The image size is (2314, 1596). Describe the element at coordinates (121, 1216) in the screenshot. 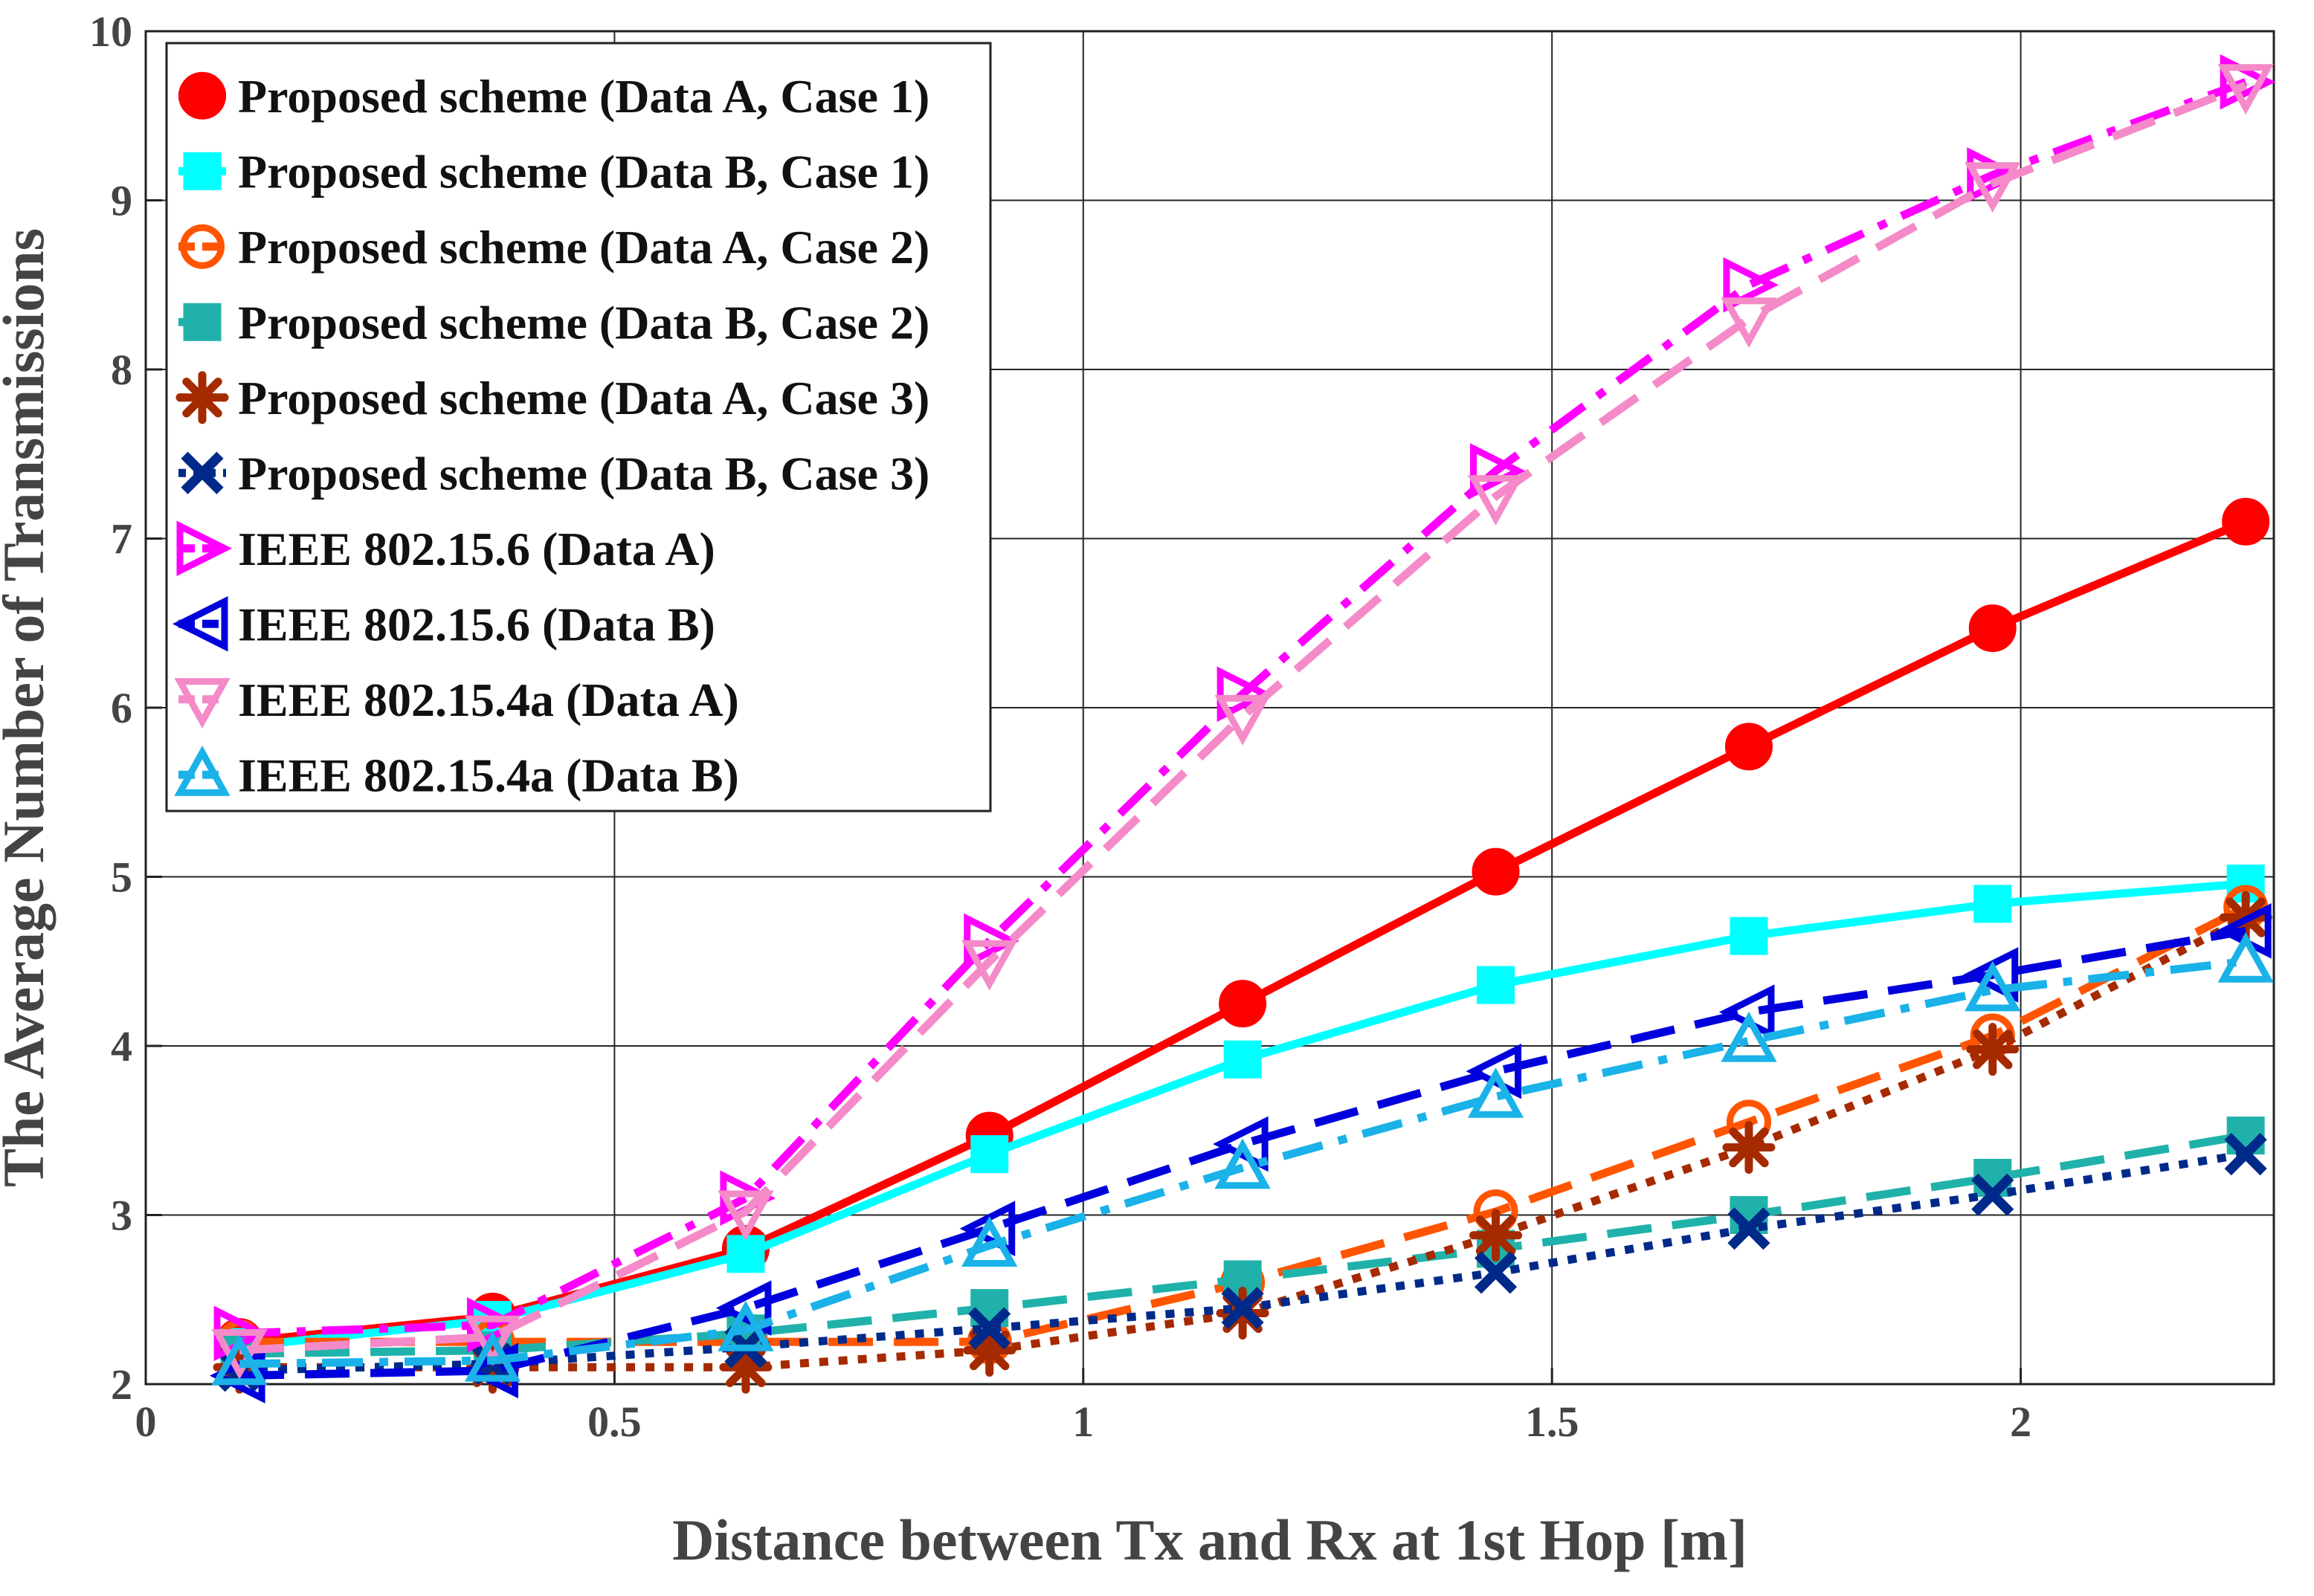

I see `y-tick-label: 3` at that location.